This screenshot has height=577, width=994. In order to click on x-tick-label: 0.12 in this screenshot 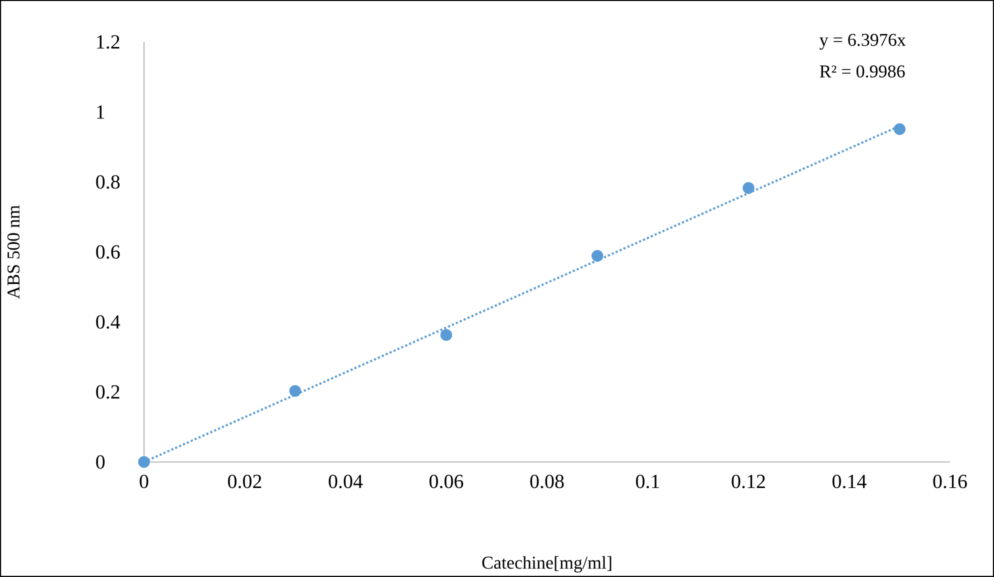, I will do `click(748, 481)`.